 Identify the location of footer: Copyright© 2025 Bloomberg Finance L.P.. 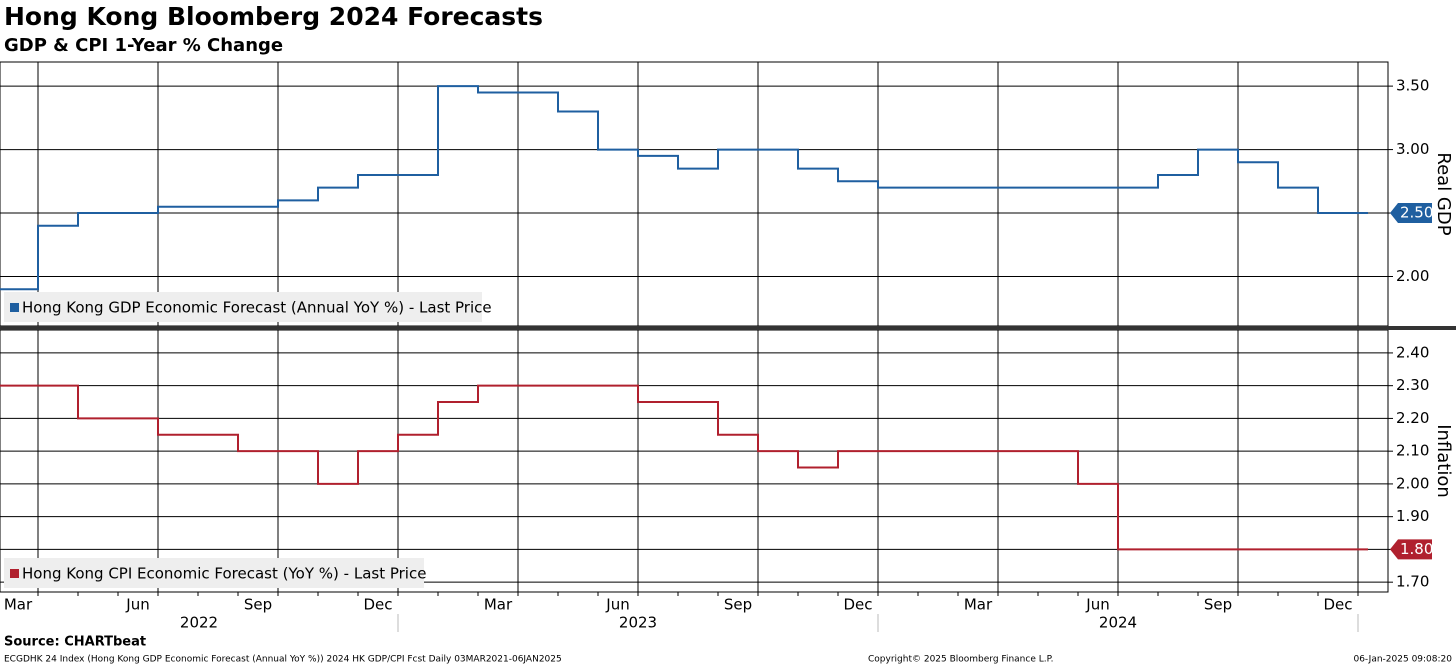
(960, 660).